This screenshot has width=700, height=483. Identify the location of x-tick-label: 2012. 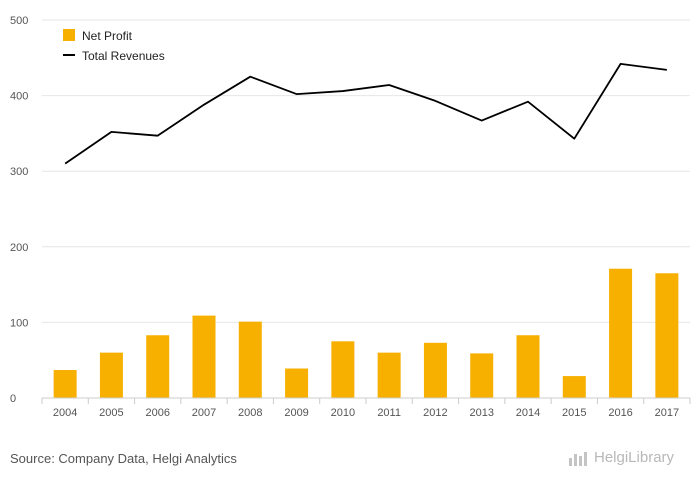
(435, 413).